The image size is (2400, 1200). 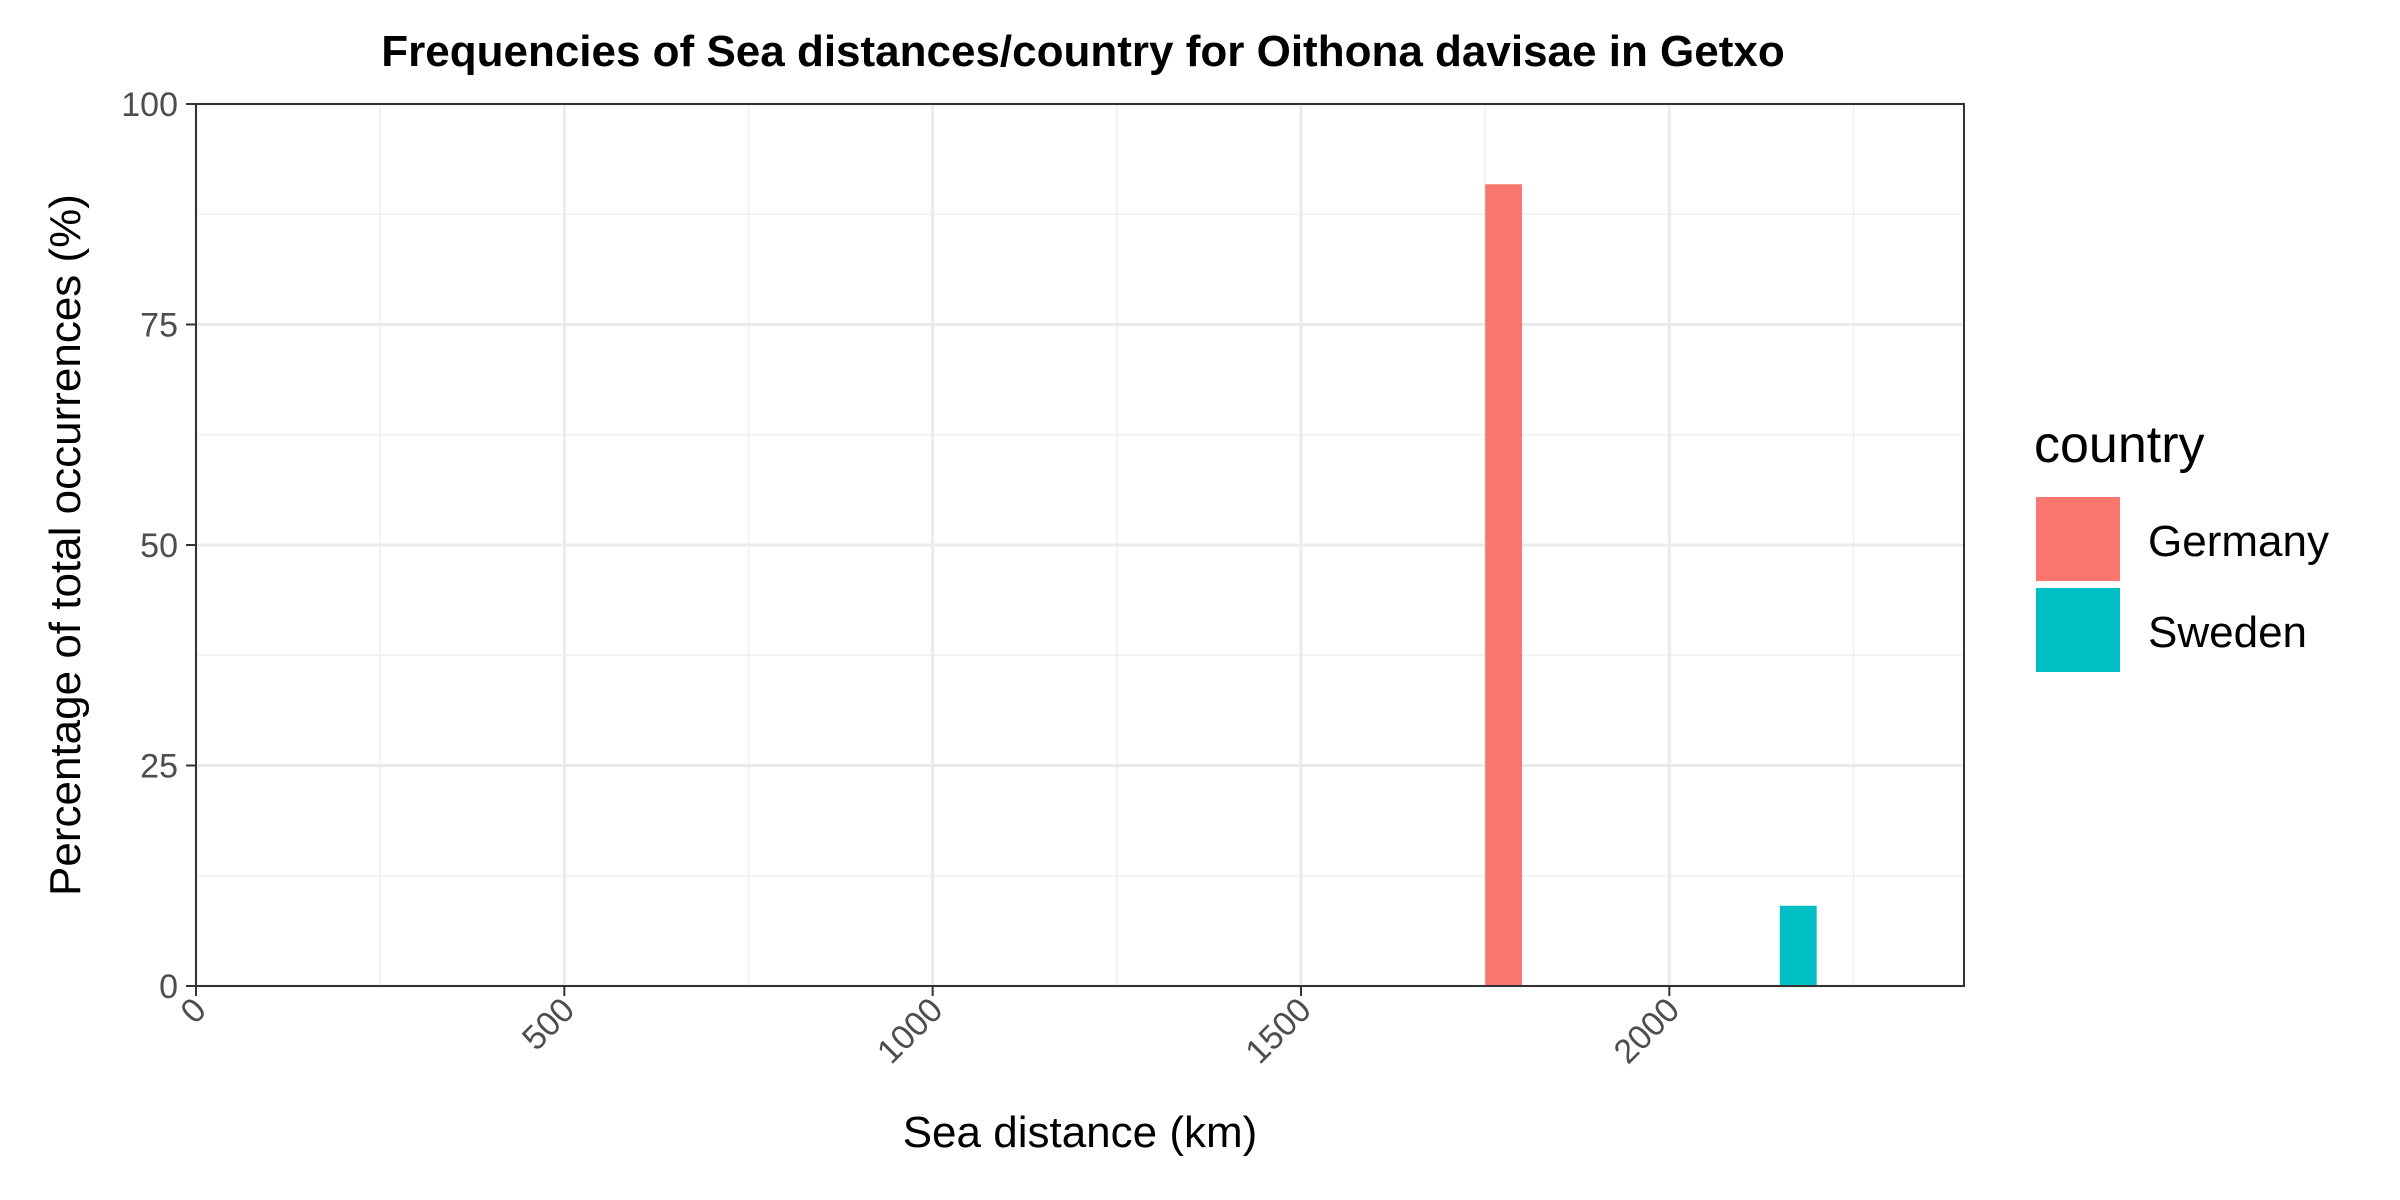 What do you see at coordinates (2227, 632) in the screenshot?
I see `legend-label-sweden: Sweden` at bounding box center [2227, 632].